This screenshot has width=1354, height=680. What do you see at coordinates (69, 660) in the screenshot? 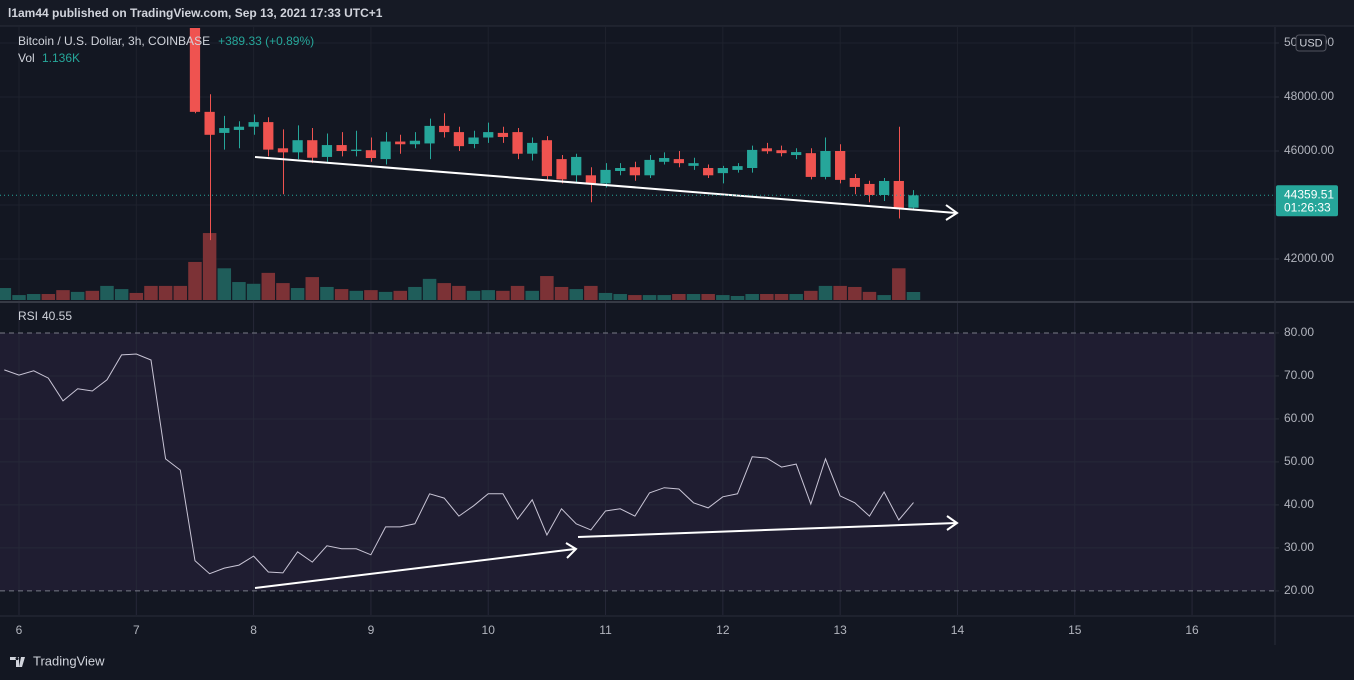
I see `brand: TradingView` at bounding box center [69, 660].